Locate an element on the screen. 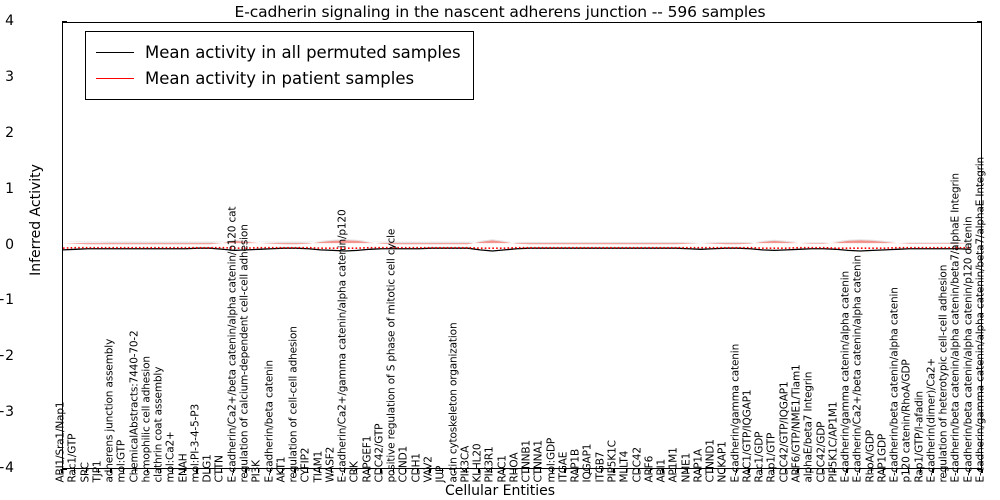 The height and width of the screenshot is (500, 1000). y-tick-label: −2 is located at coordinates (7, 356).